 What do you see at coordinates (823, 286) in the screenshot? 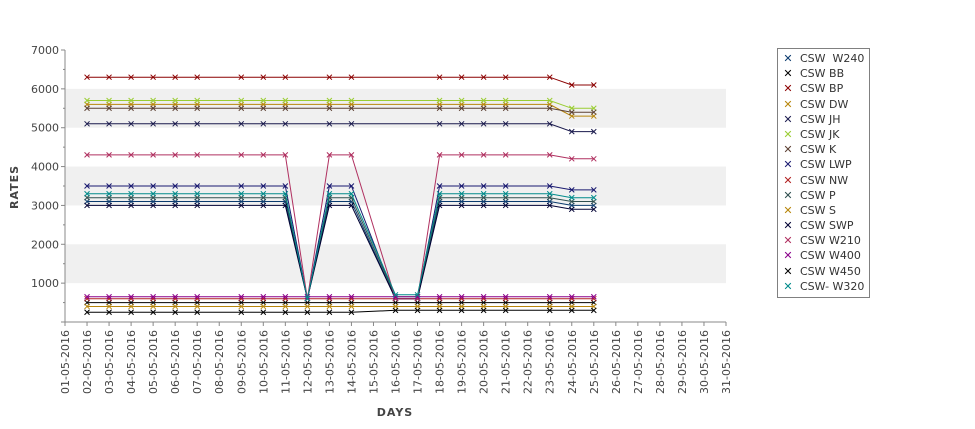
I see `legend-entry: ✕ CSW- W320` at bounding box center [823, 286].